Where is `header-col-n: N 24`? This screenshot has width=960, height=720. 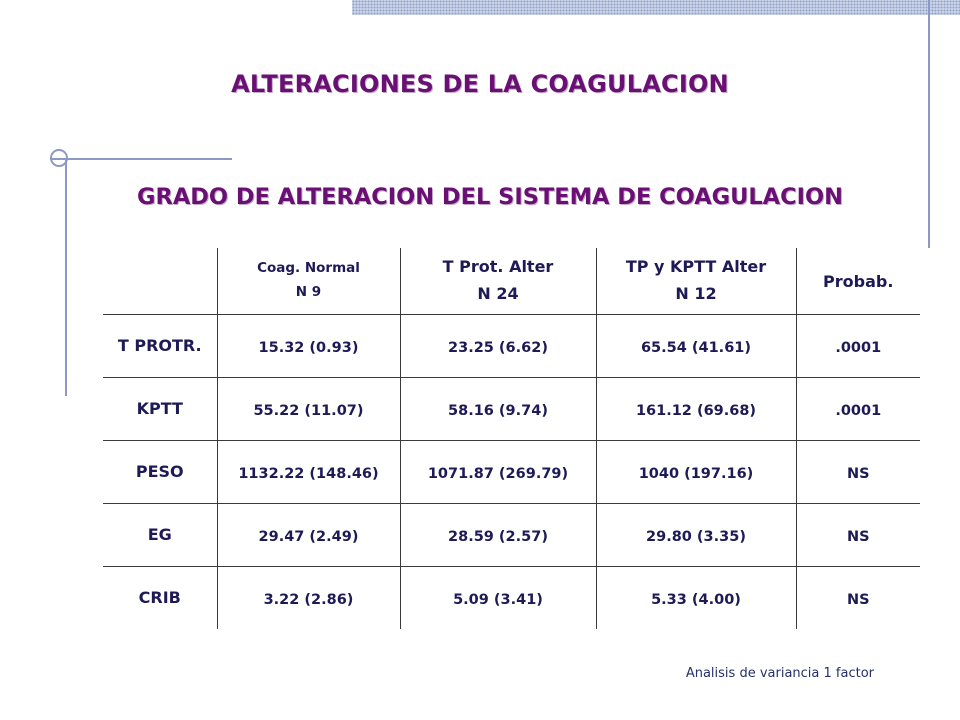 header-col-n: N 24 is located at coordinates (498, 293).